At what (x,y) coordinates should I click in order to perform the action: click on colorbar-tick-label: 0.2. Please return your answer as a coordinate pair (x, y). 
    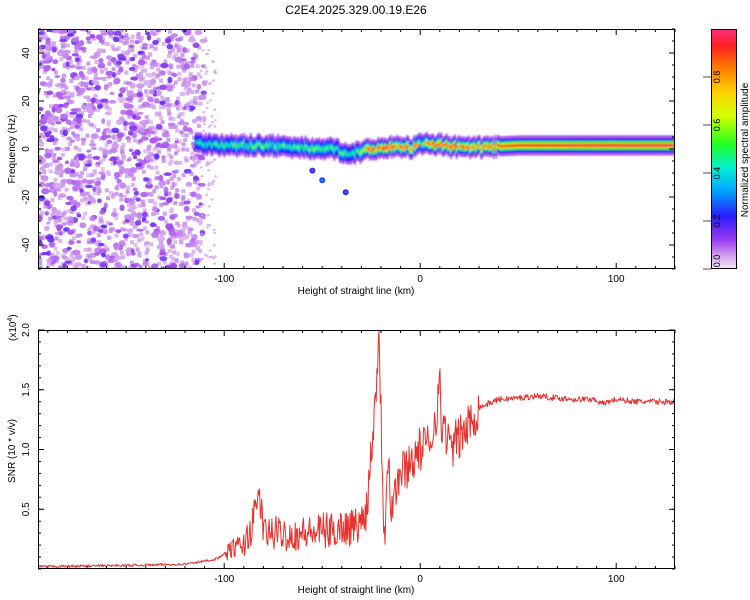
    Looking at the image, I should click on (717, 221).